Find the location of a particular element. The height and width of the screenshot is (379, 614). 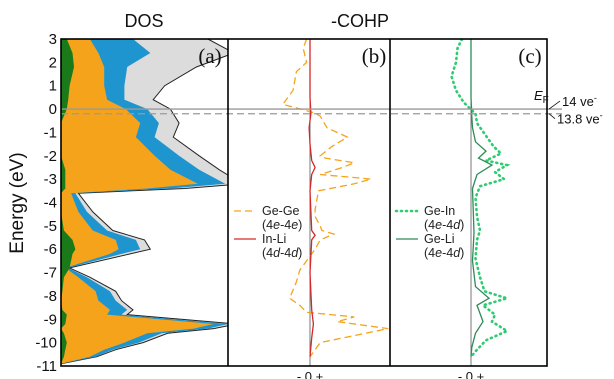

y-tick-label: 1 is located at coordinates (53, 86).